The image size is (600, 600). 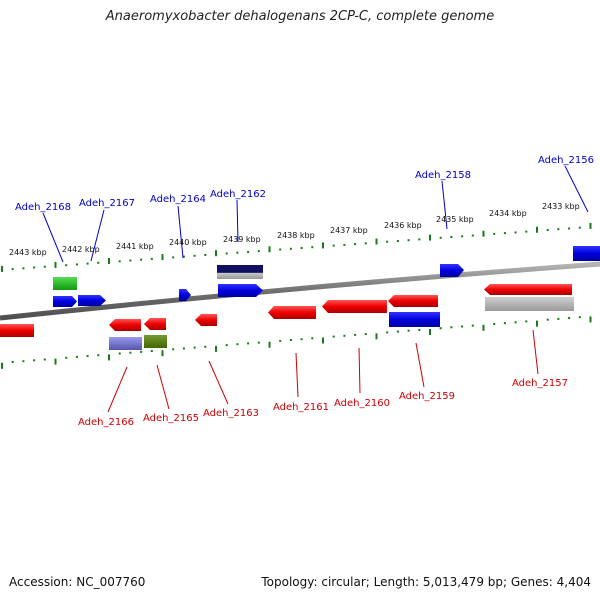 What do you see at coordinates (178, 199) in the screenshot?
I see `gene-label-adeh-2164: Adeh_2164` at bounding box center [178, 199].